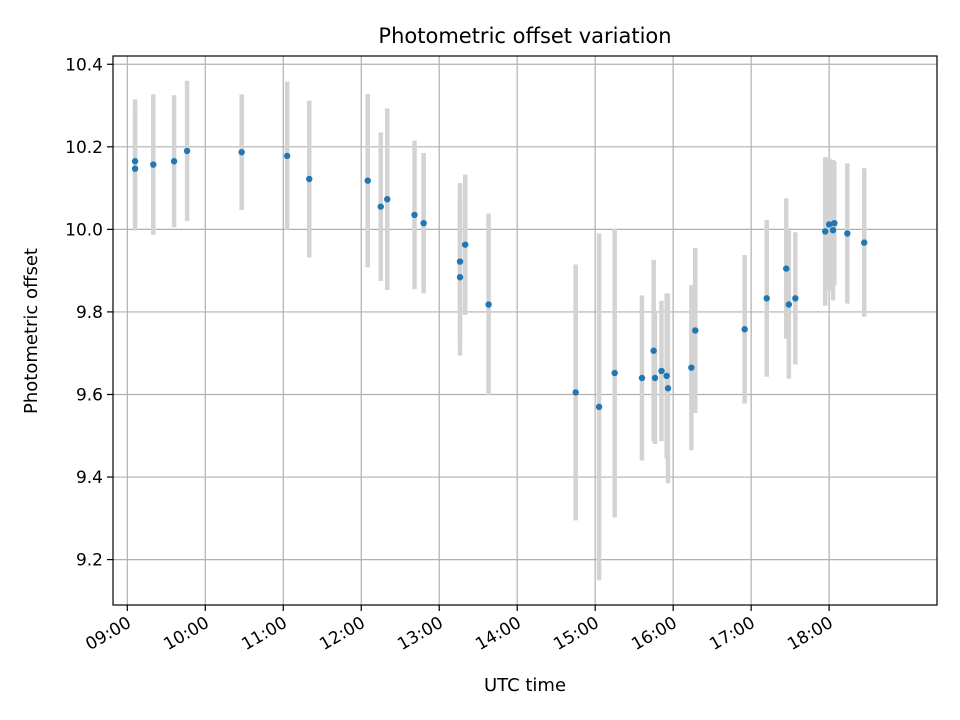 The image size is (960, 720). Describe the element at coordinates (524, 36) in the screenshot. I see `chart-title: Photometric offset variation` at that location.